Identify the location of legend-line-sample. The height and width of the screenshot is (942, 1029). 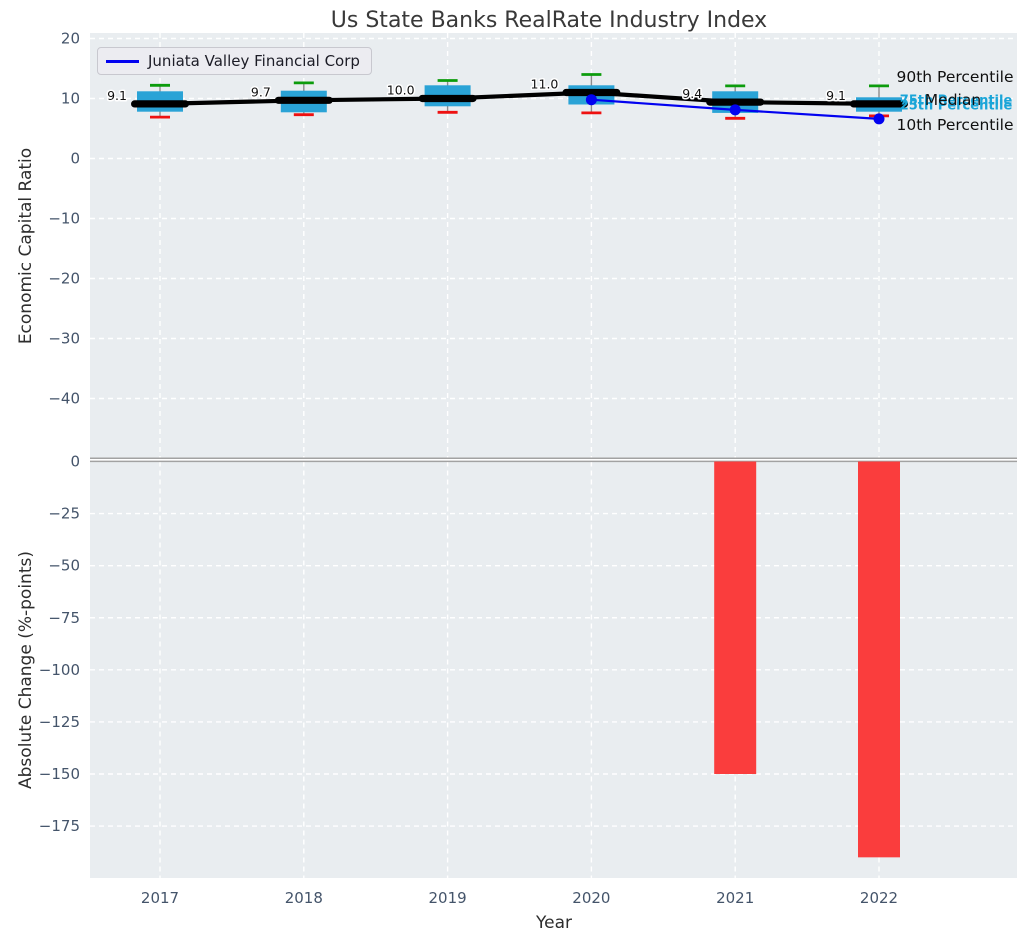
(122, 61).